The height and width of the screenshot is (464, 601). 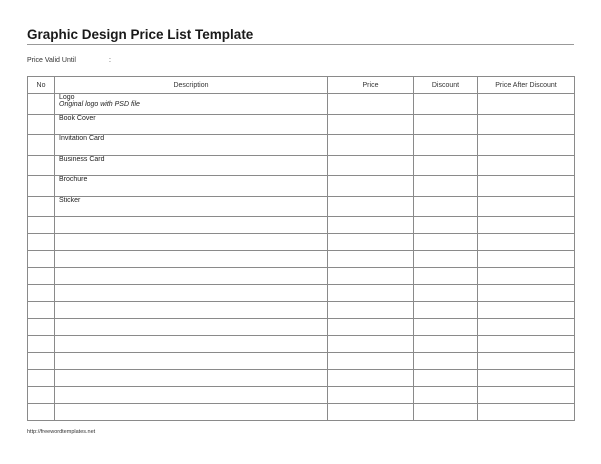 What do you see at coordinates (61, 432) in the screenshot?
I see `footer-url: http://freewordtemplates.net` at bounding box center [61, 432].